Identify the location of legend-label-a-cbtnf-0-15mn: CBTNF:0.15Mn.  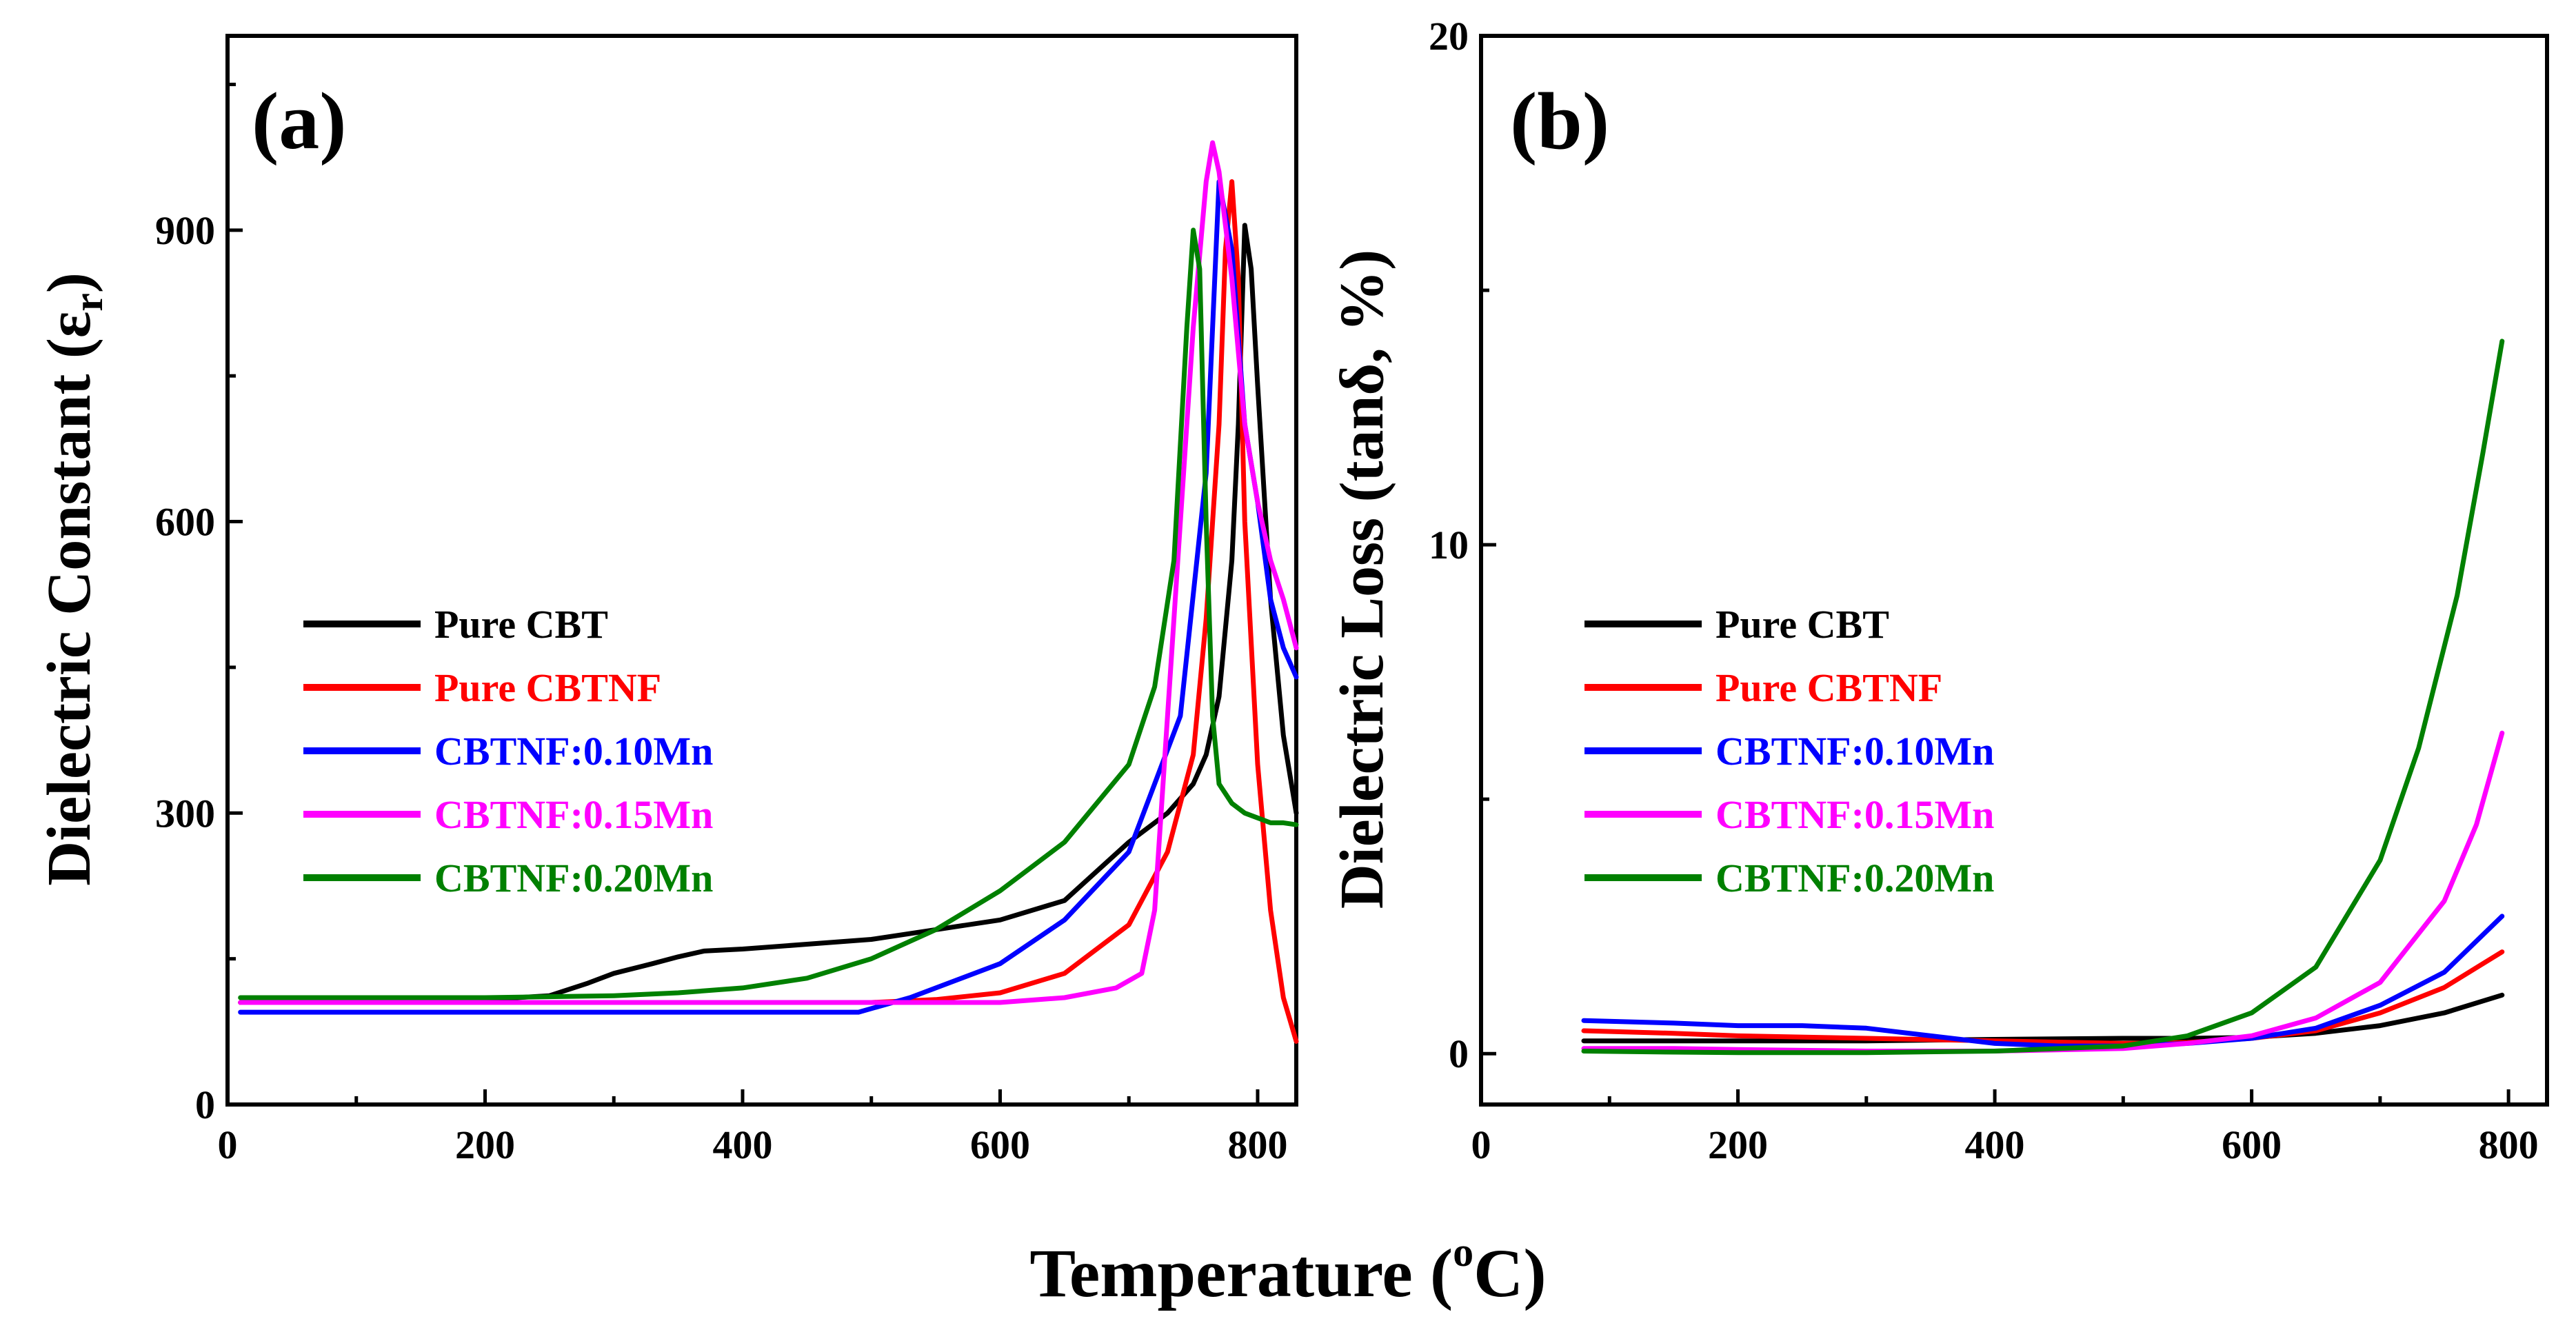
(573, 815).